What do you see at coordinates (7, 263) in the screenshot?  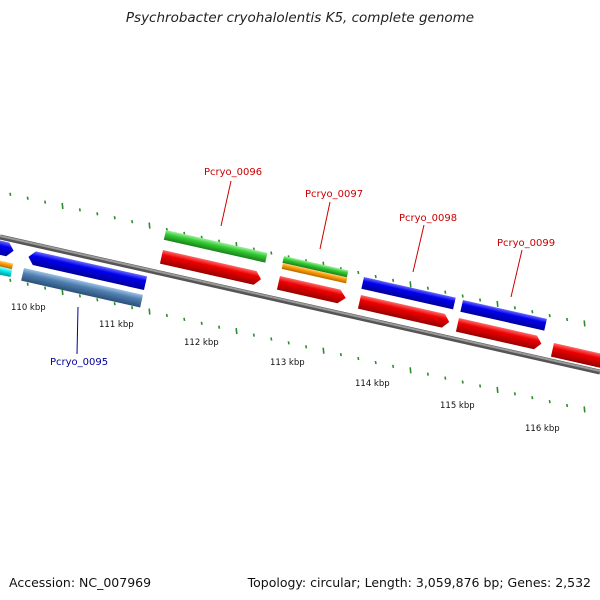 I see `feature-orange-left-edge` at bounding box center [7, 263].